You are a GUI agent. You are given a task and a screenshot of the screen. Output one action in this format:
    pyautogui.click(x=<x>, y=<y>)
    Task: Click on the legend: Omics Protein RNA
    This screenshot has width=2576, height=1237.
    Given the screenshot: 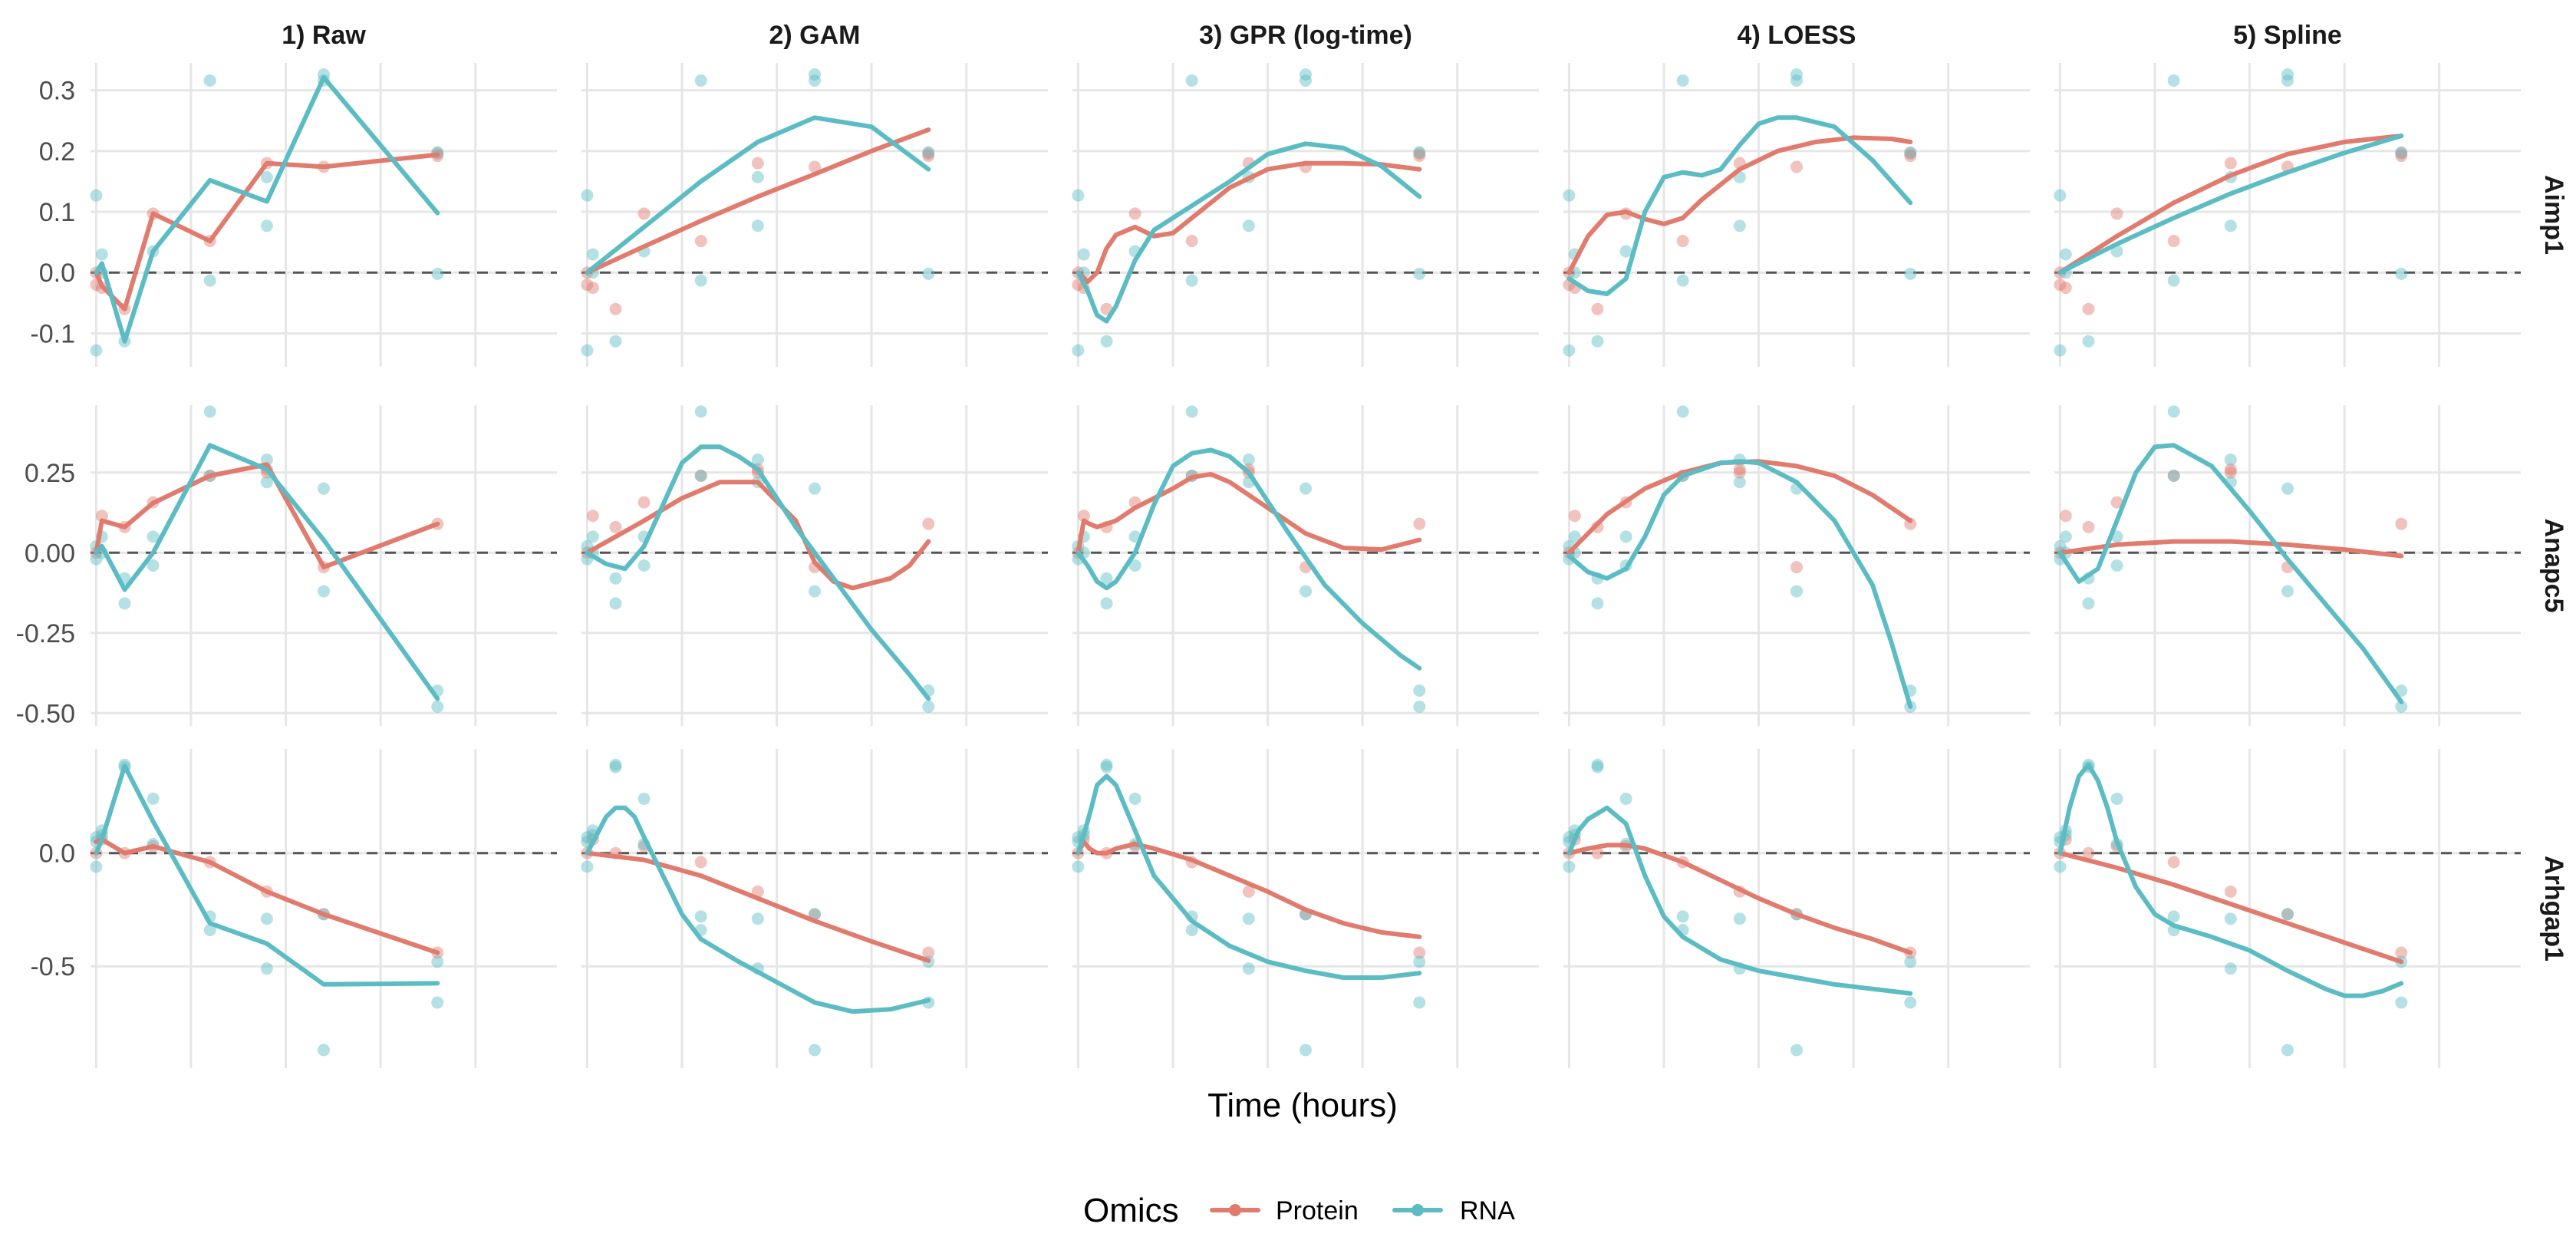 What is the action you would take?
    pyautogui.click(x=1299, y=1211)
    